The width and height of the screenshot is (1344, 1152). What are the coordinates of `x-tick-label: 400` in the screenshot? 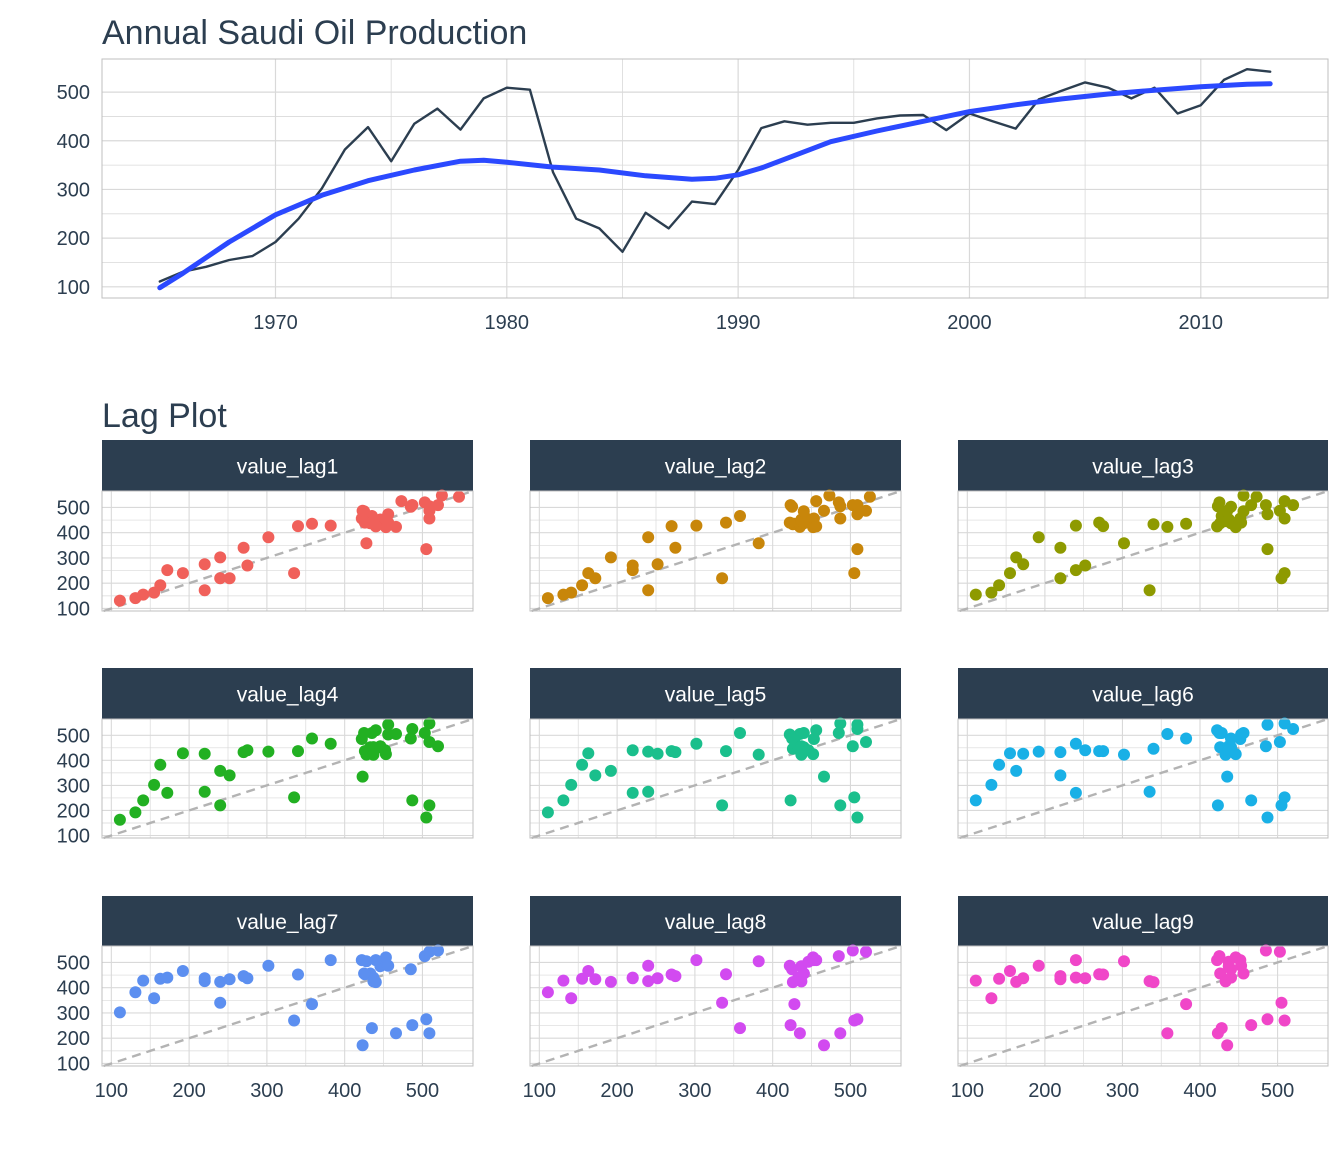 It's located at (1199, 1091).